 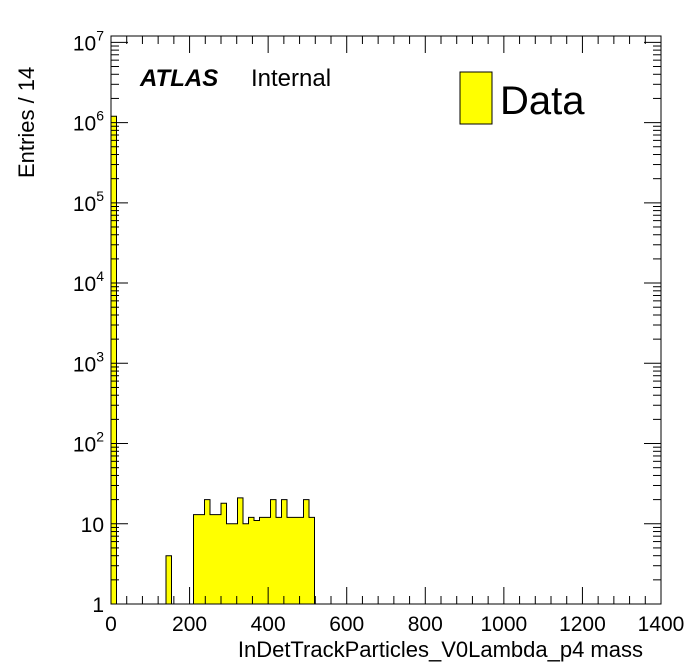 I want to click on y-tick-label: 10⁴, so click(x=88, y=282).